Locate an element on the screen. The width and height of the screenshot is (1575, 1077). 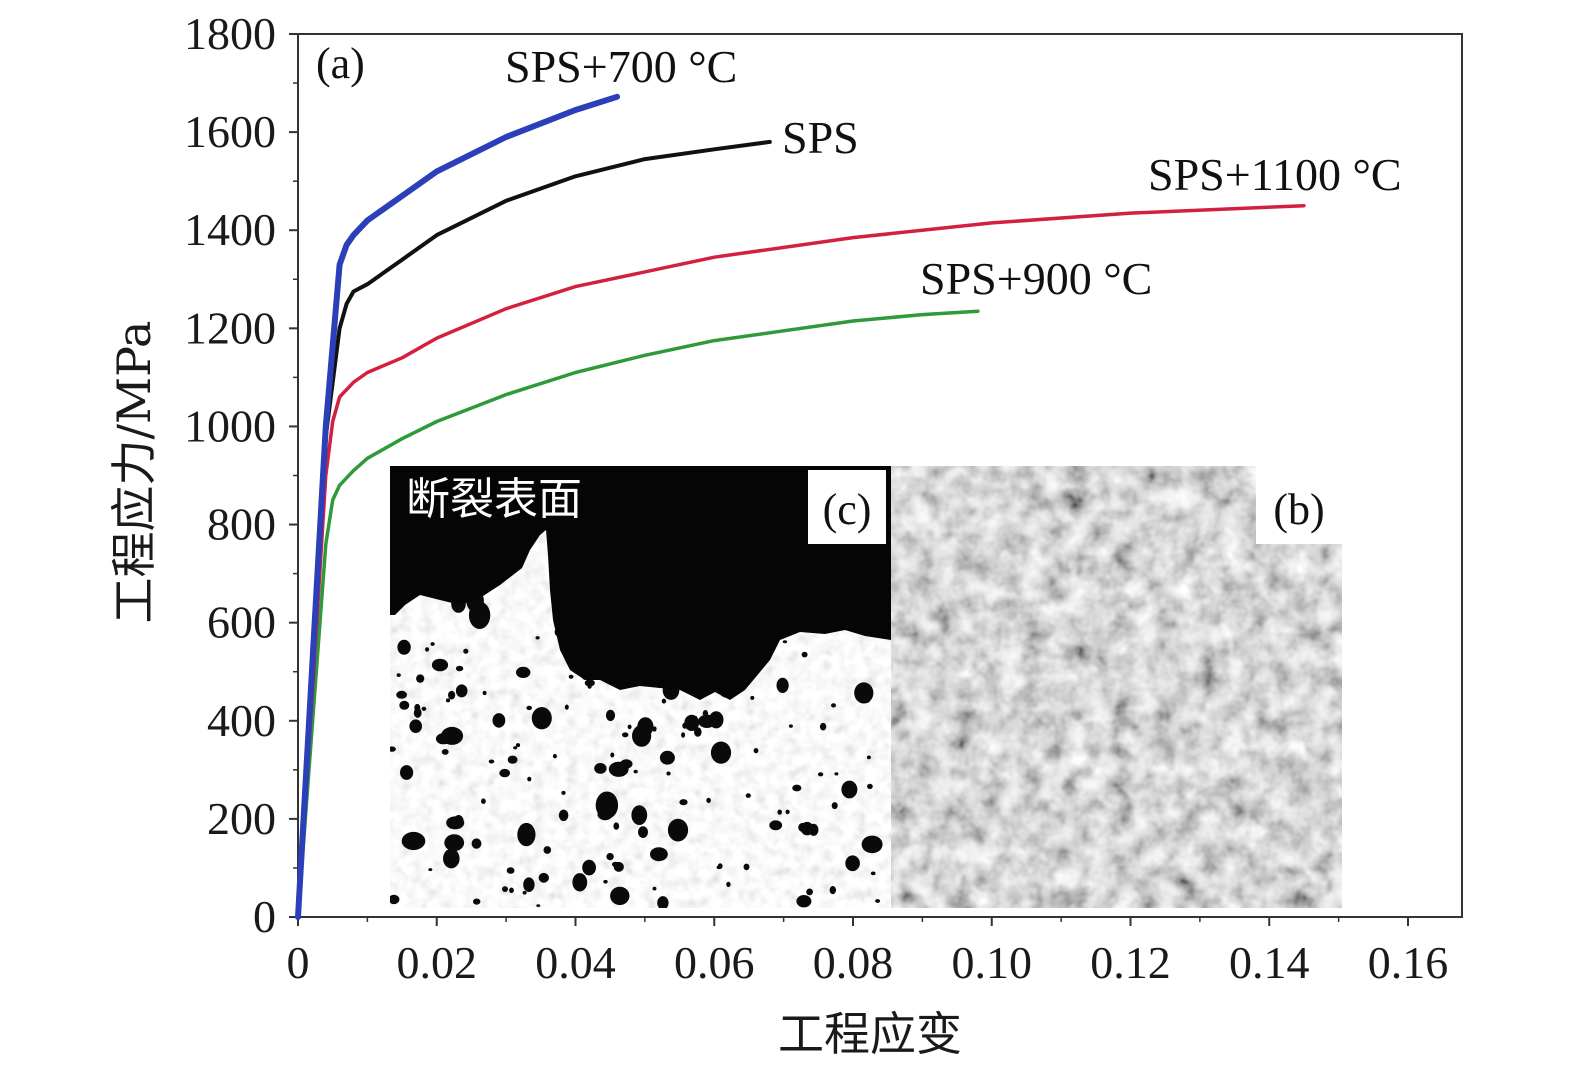
series-label-sps-900: SPS+900 °C is located at coordinates (1036, 278).